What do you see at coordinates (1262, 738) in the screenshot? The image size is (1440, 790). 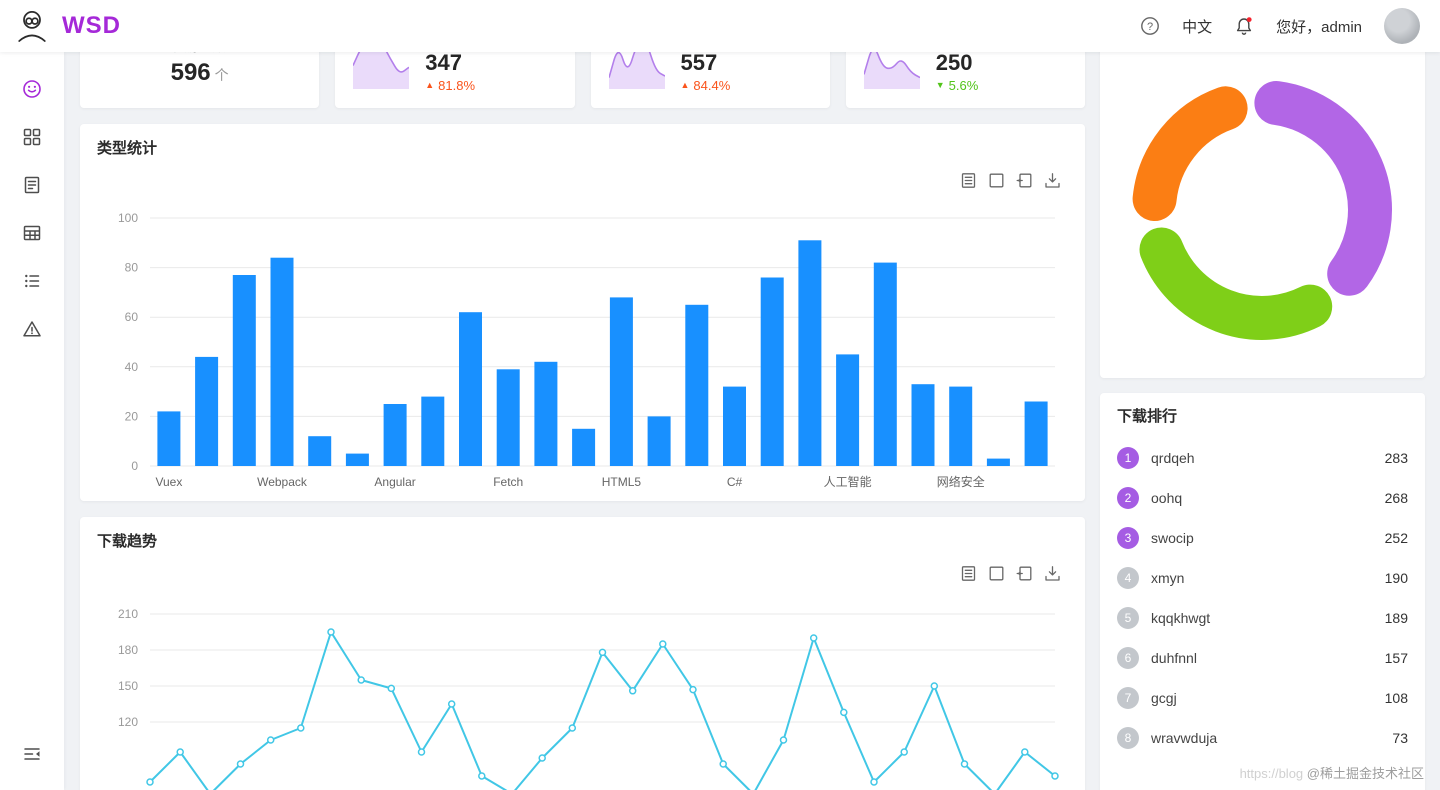 I see `rank-row: 8 wravwduja 73` at bounding box center [1262, 738].